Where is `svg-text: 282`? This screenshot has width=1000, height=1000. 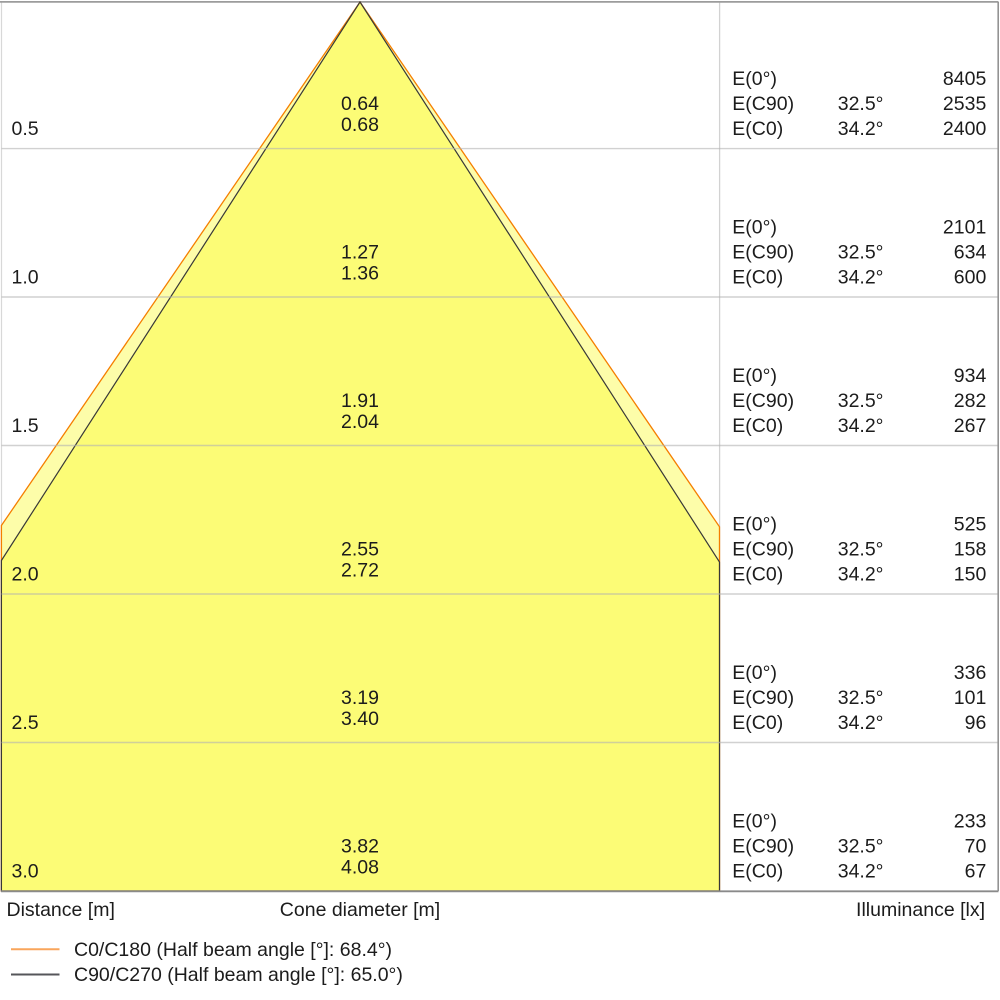
svg-text: 282 is located at coordinates (970, 401).